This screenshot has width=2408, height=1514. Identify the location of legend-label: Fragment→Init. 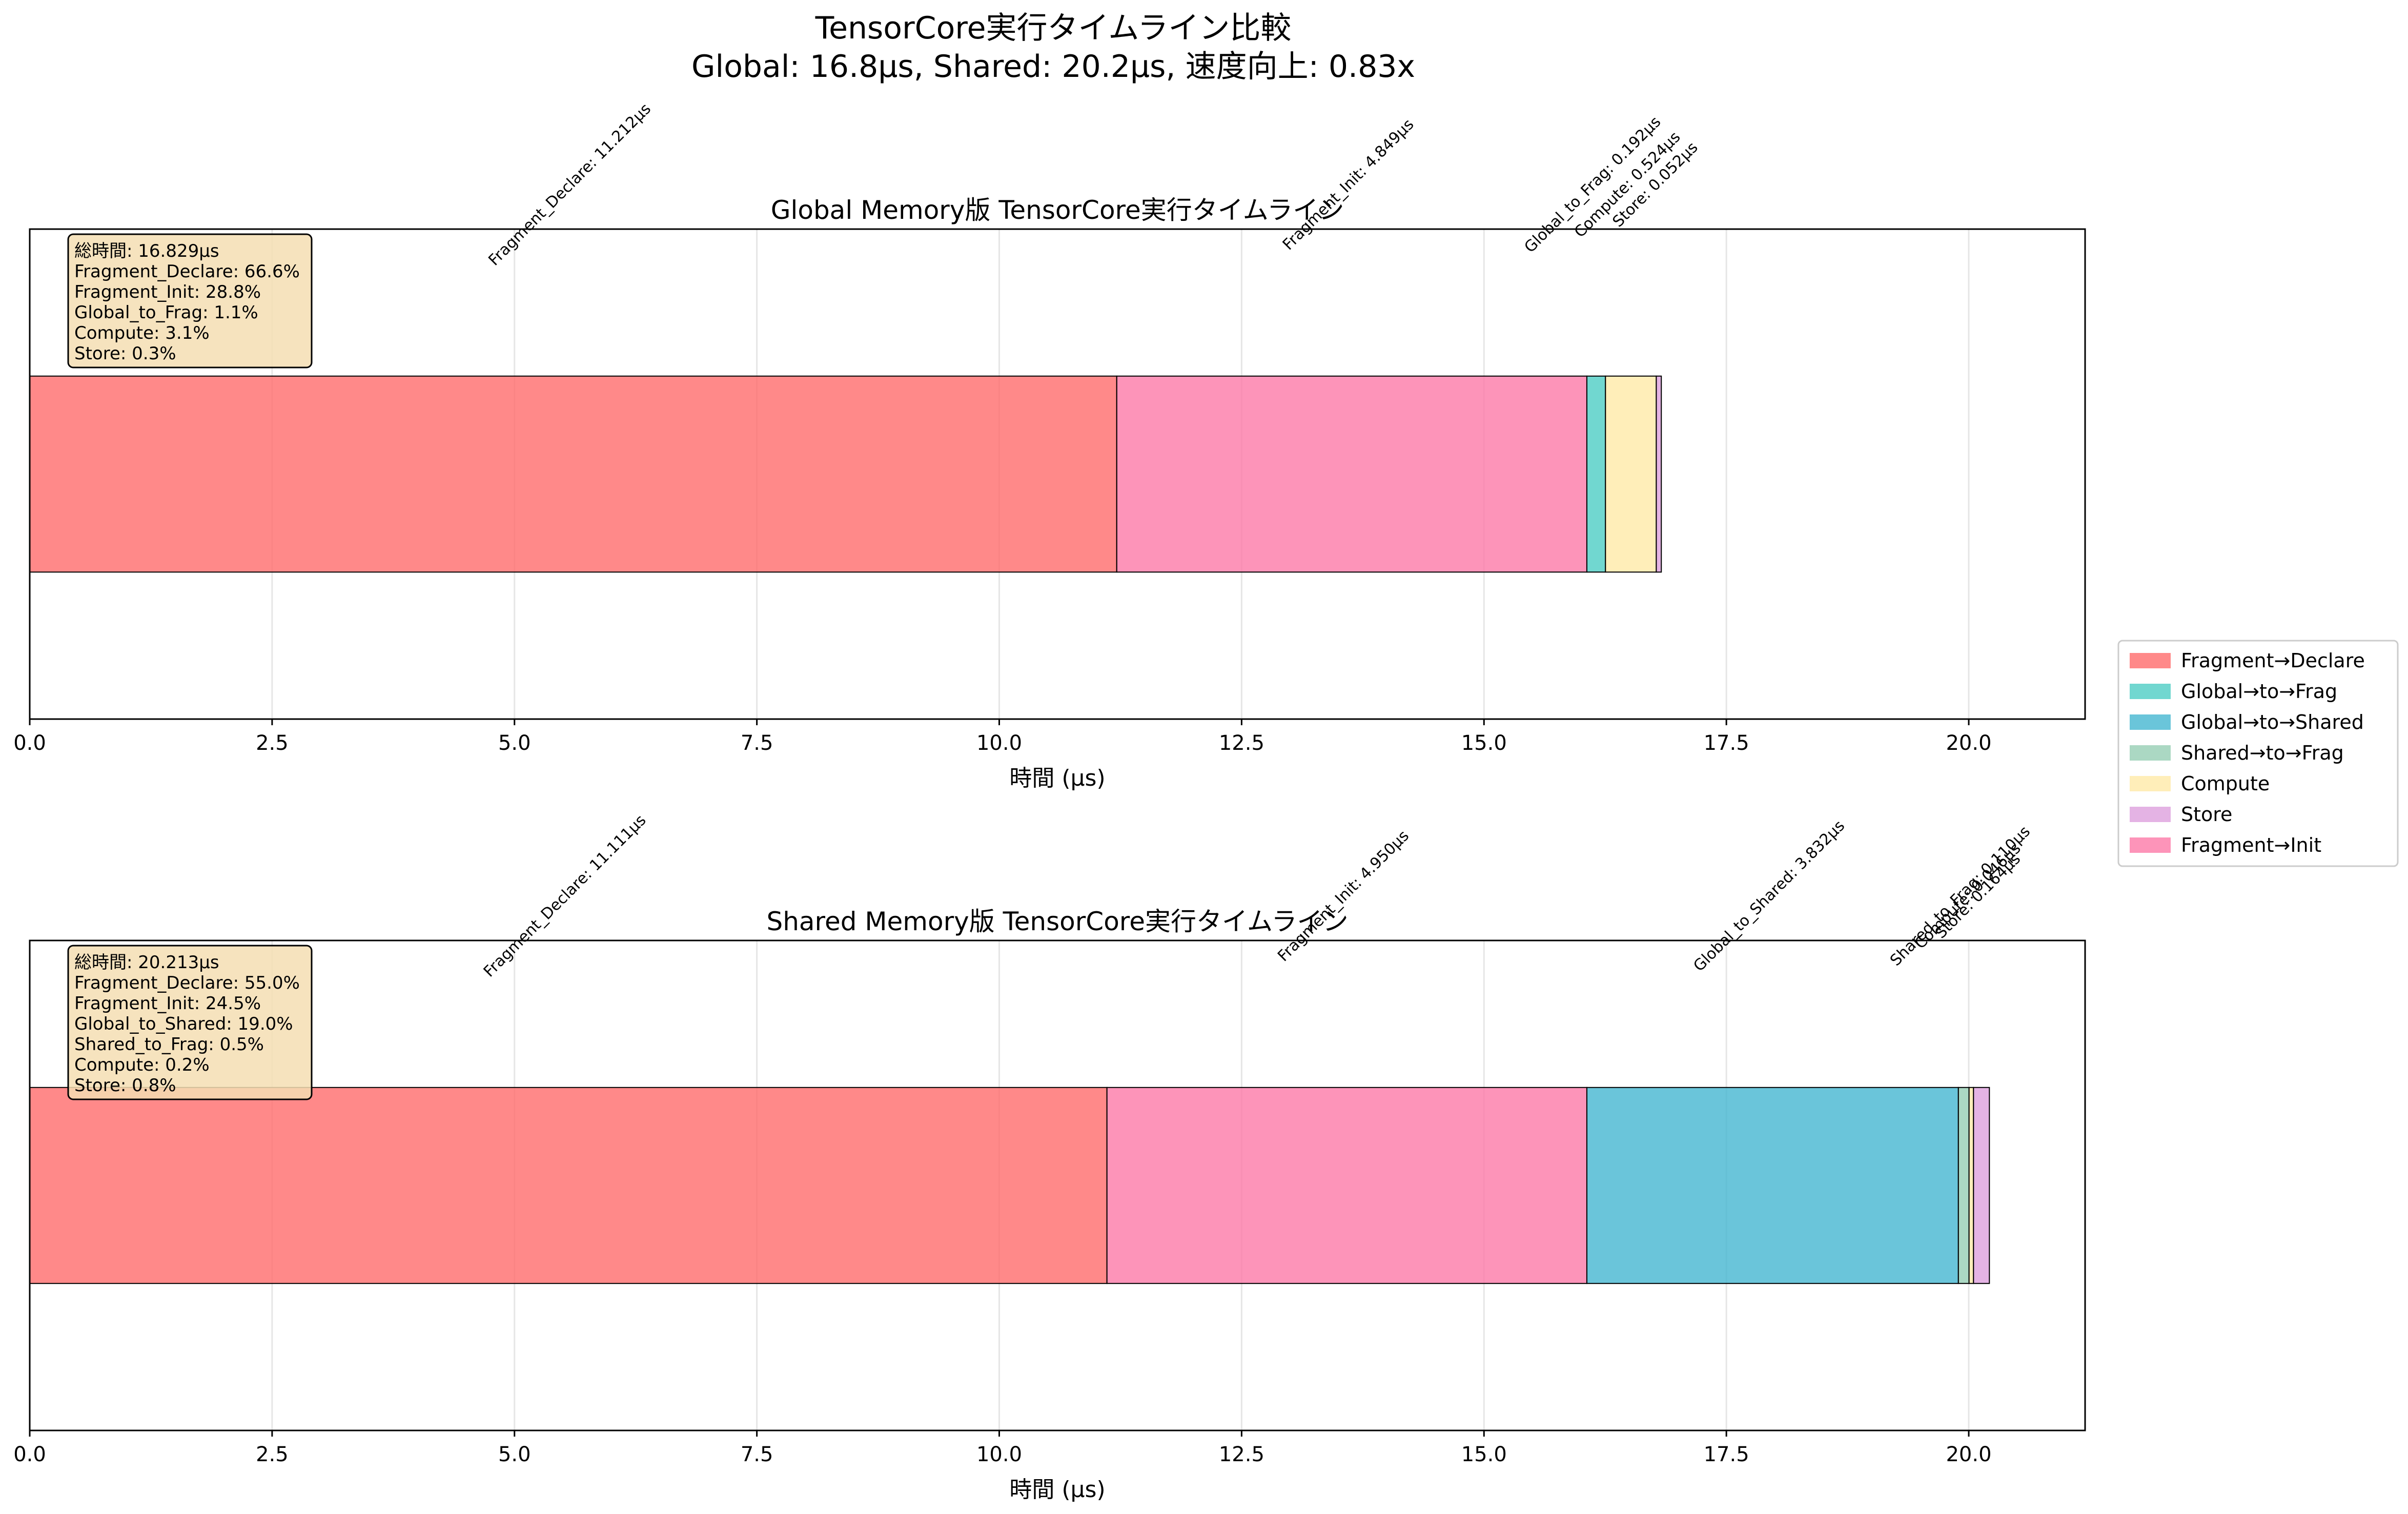
(2251, 845).